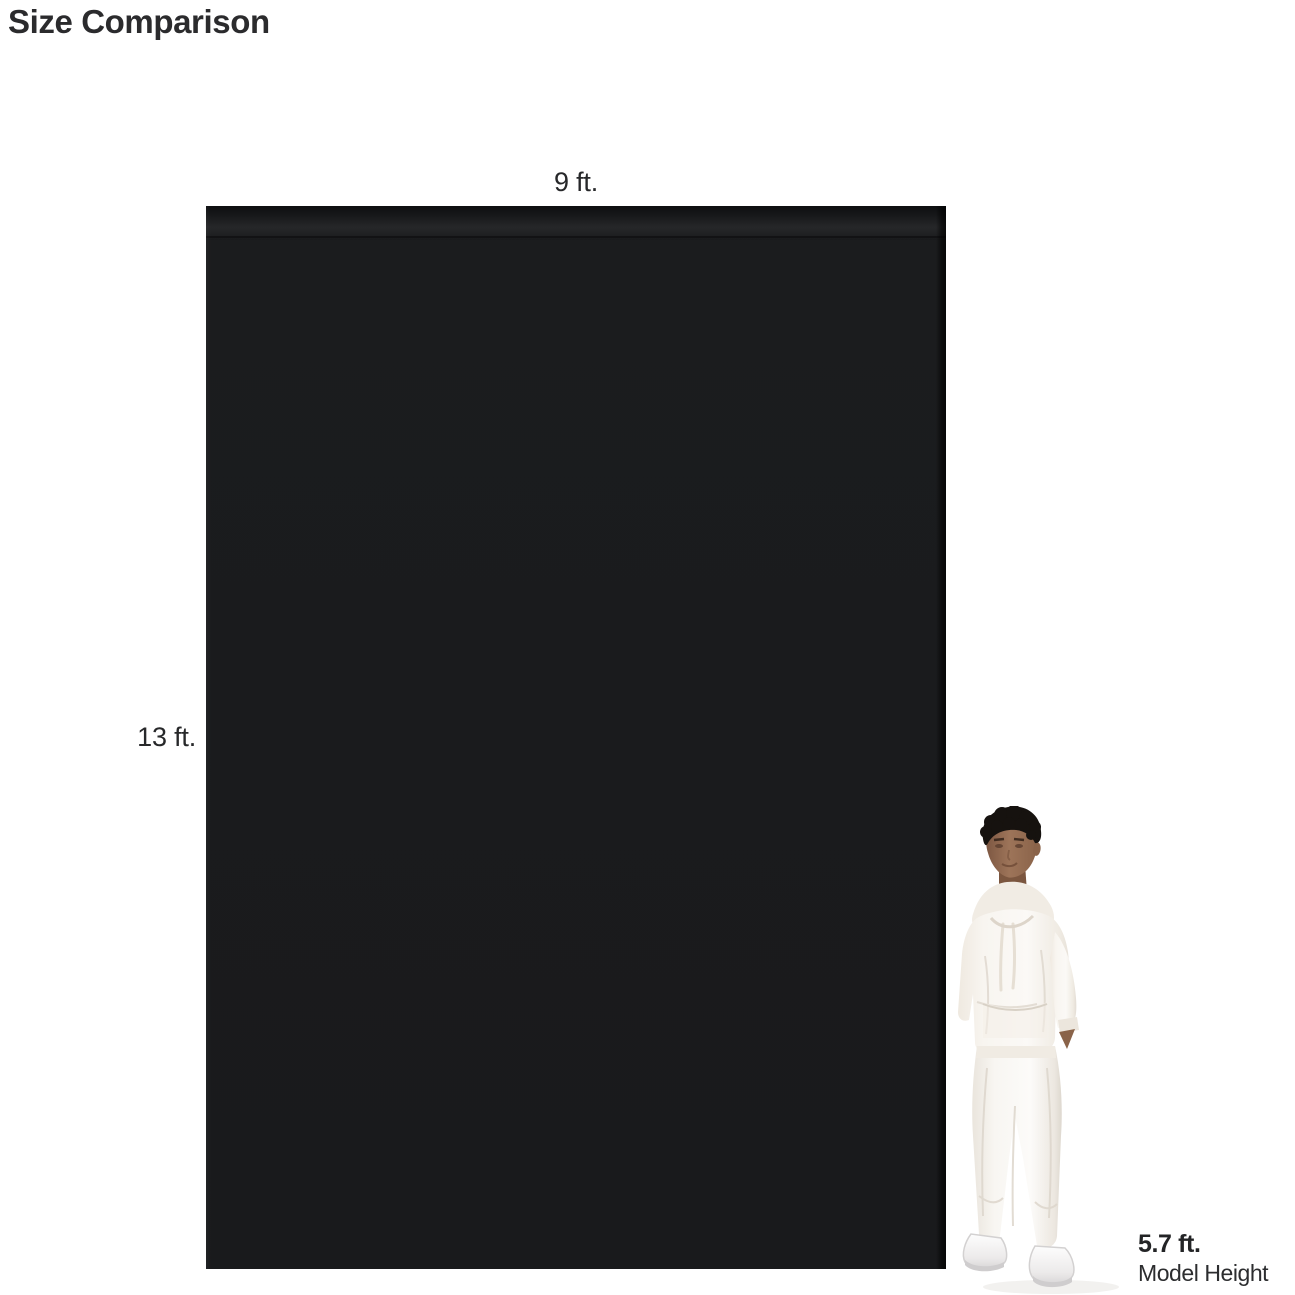 The width and height of the screenshot is (1295, 1295). I want to click on model-height-caption: 5.7 ft. Model Height, so click(1216, 1258).